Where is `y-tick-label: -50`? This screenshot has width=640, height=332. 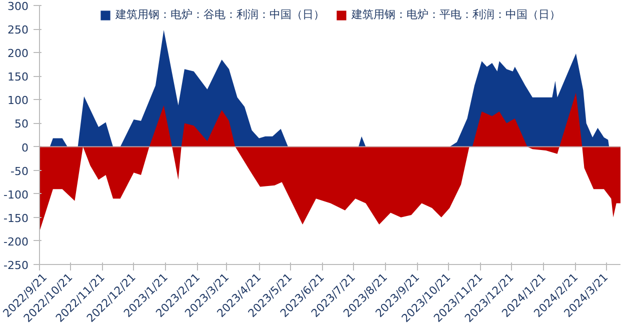 y-tick-label: -50 is located at coordinates (19, 171).